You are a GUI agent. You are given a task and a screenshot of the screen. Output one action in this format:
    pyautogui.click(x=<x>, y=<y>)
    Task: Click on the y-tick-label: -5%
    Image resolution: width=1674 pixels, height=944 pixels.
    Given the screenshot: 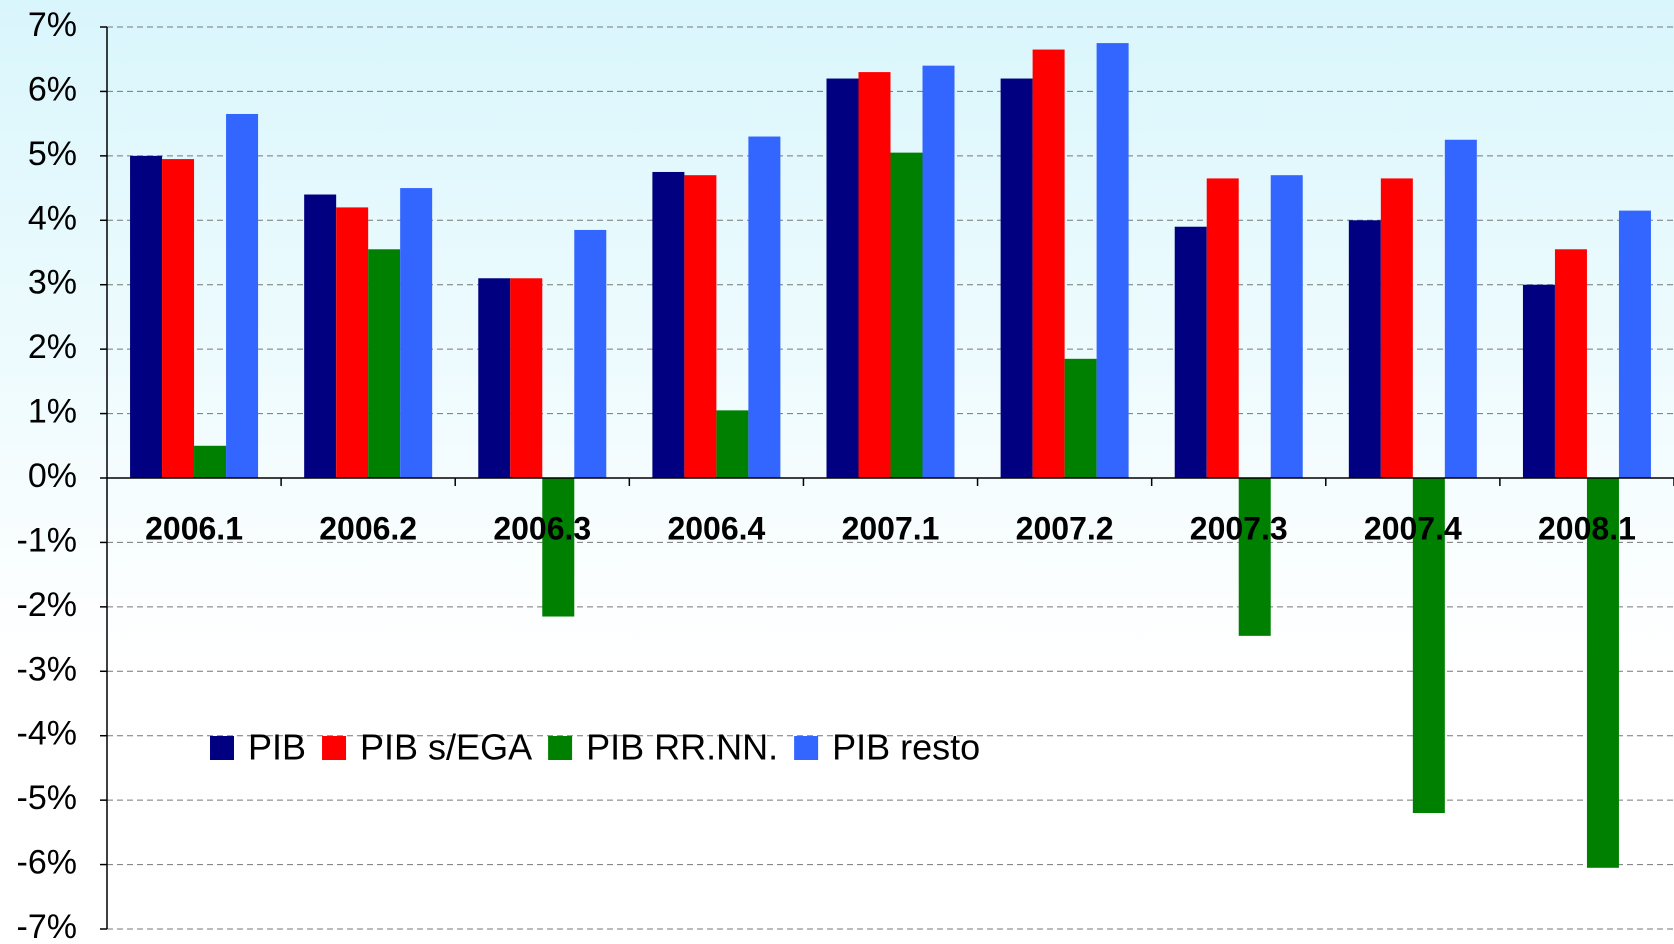 What is the action you would take?
    pyautogui.click(x=47, y=798)
    